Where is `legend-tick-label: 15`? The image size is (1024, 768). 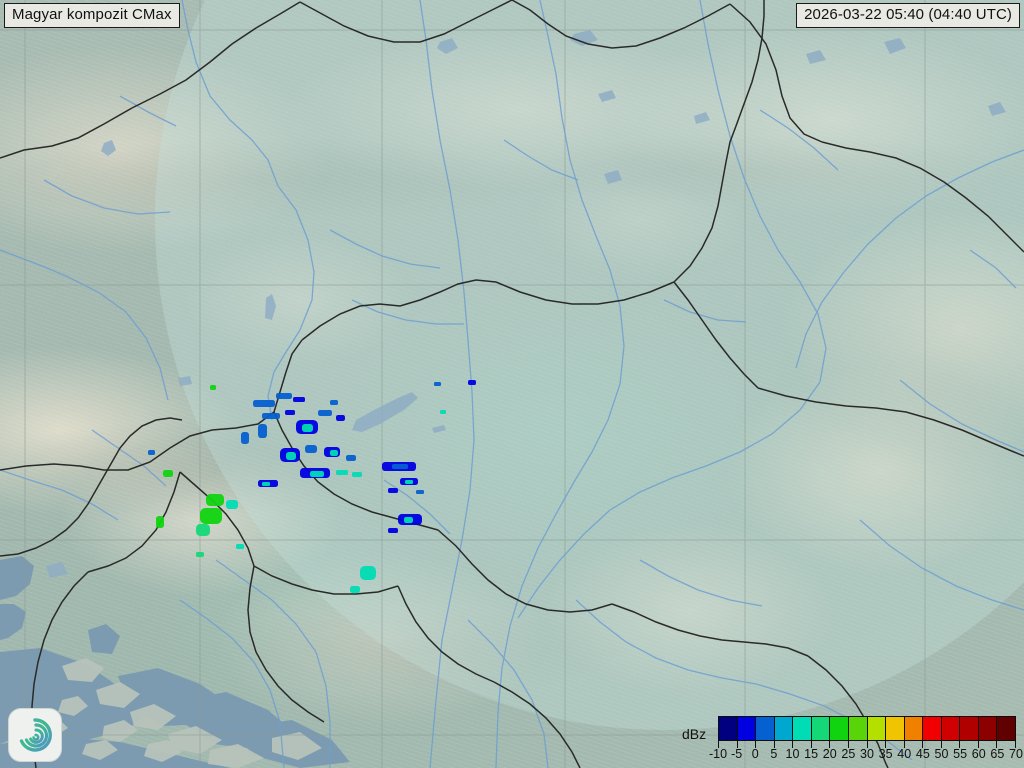
legend-tick-label: 15 is located at coordinates (811, 754).